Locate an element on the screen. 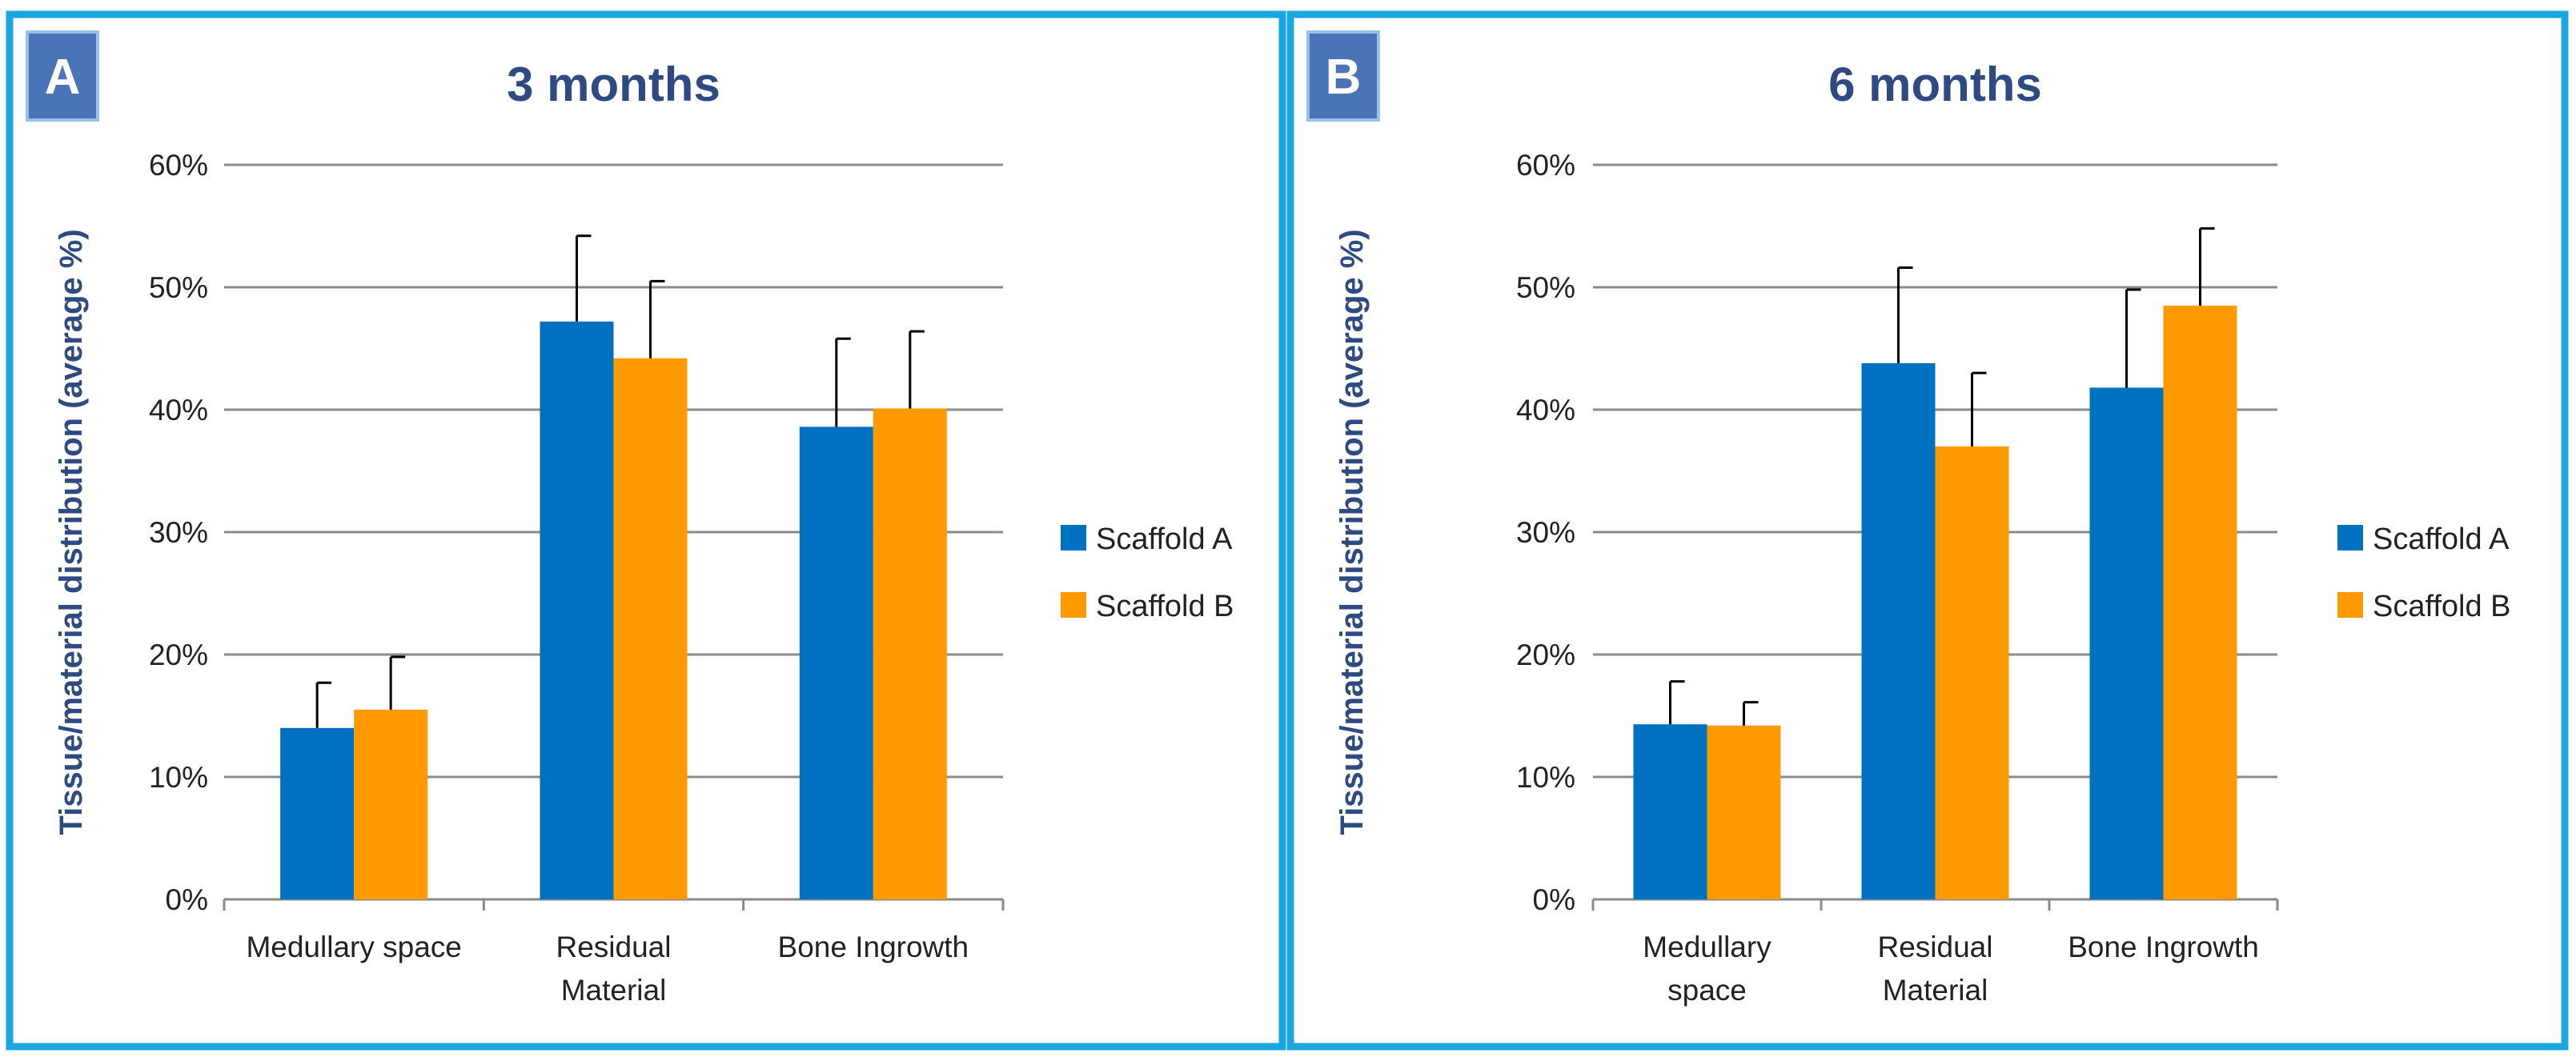 The width and height of the screenshot is (2576, 1061). panel-badge-label: B is located at coordinates (1344, 77).